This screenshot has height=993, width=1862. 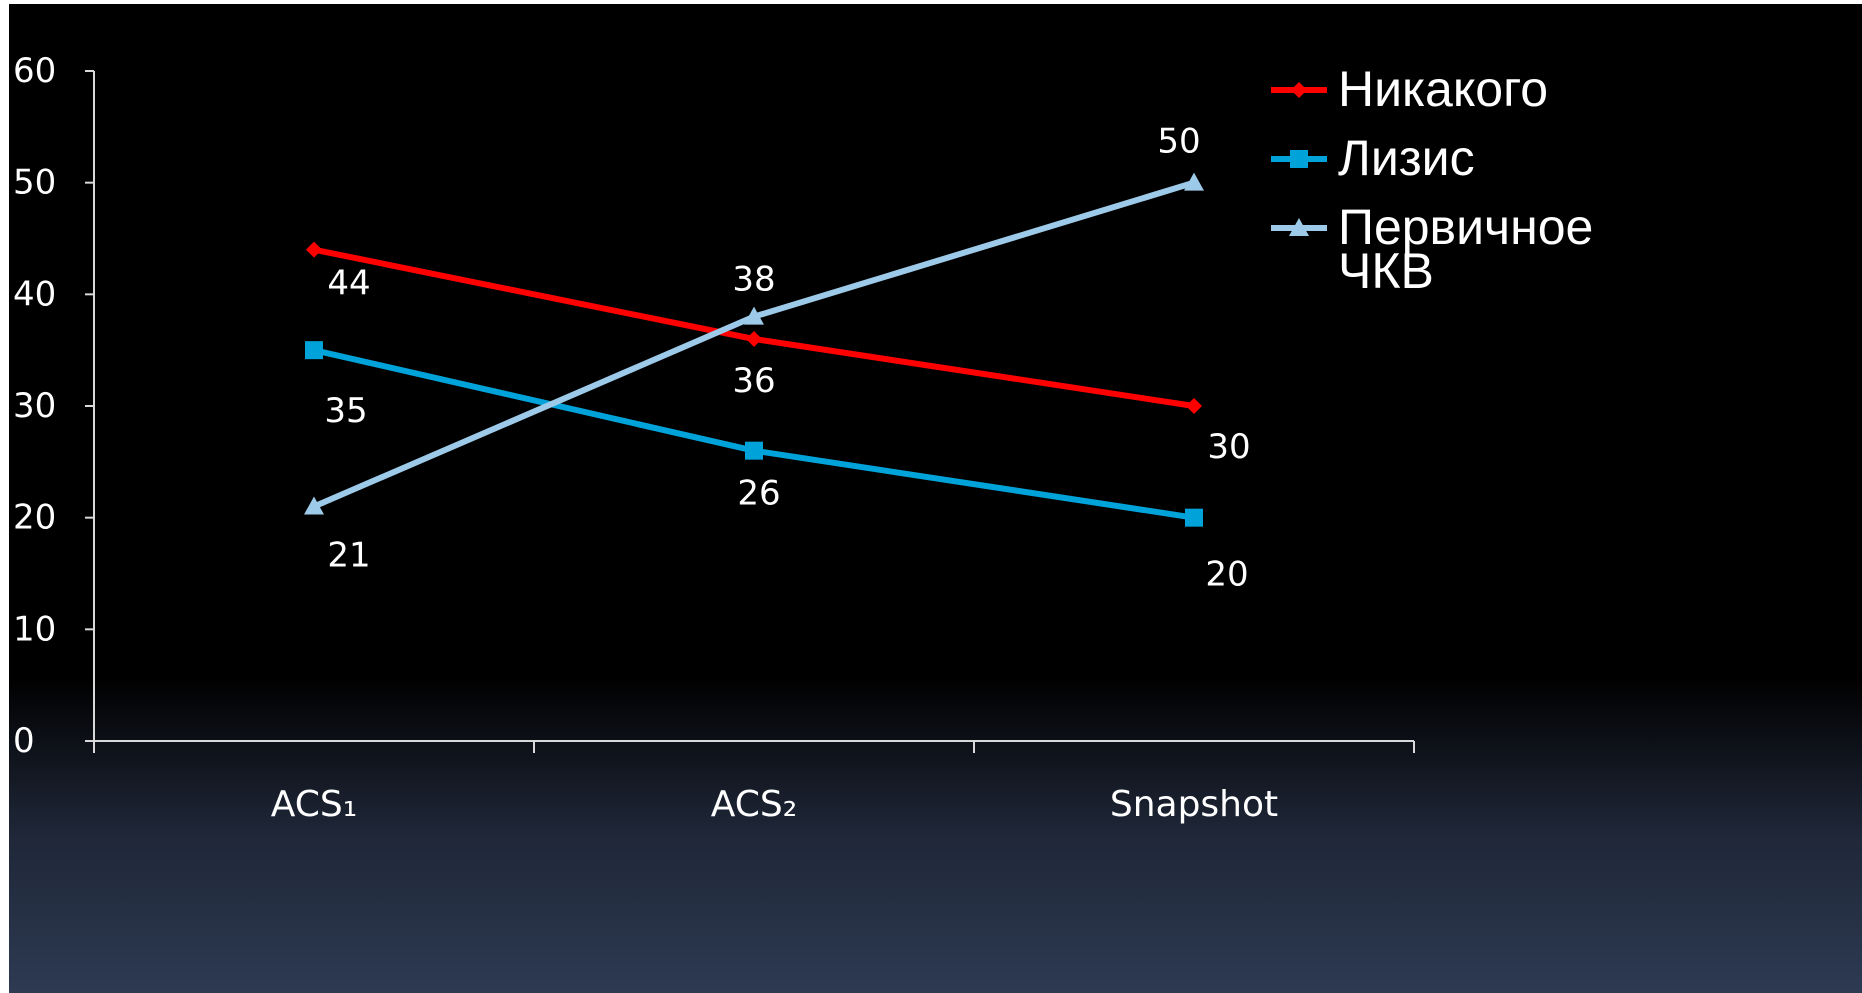 What do you see at coordinates (1178, 142) in the screenshot?
I see `data-label: 50` at bounding box center [1178, 142].